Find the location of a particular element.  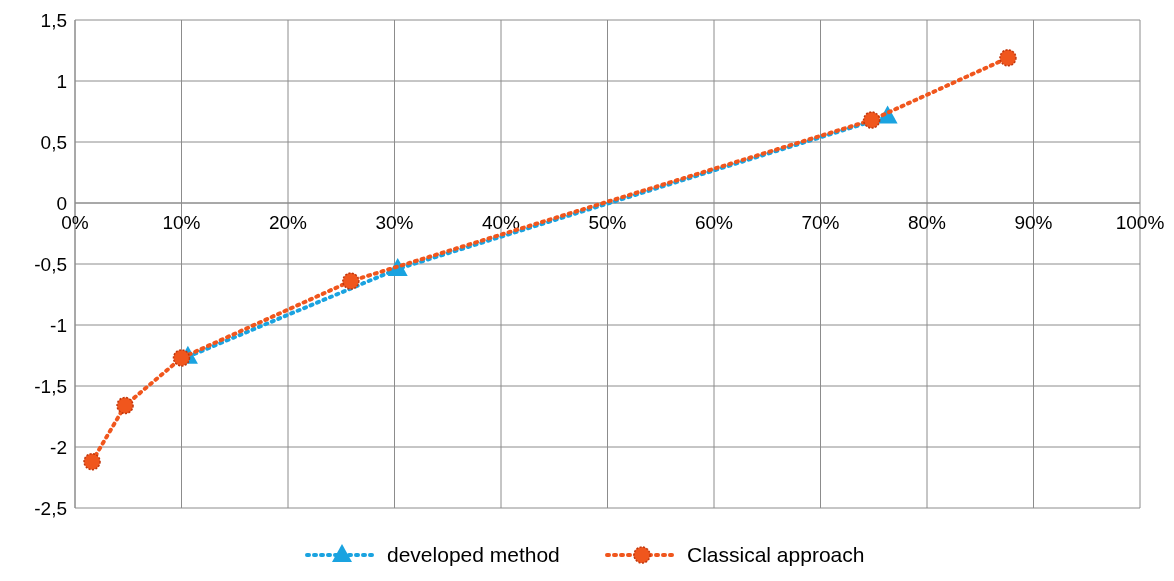

x-tick-label: 70% is located at coordinates (820, 222).